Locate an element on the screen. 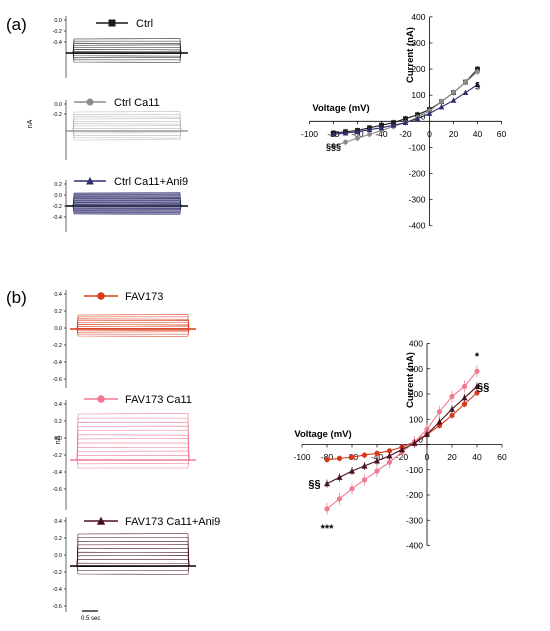 The image size is (550, 631). legend-label: FAV173 is located at coordinates (144, 297).